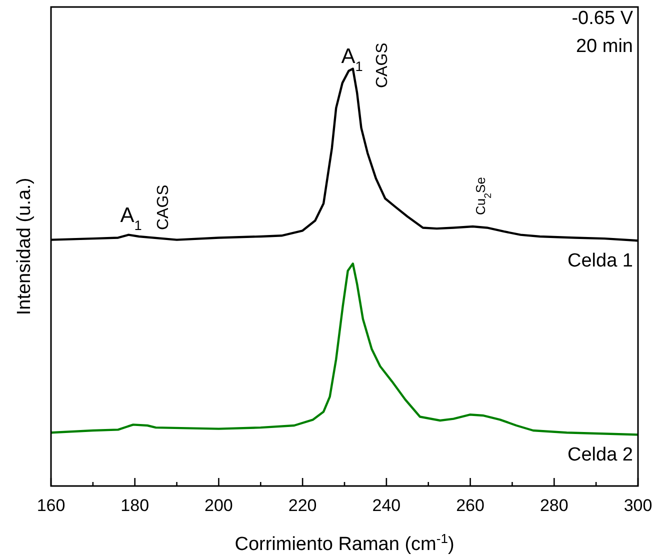  I want to click on x-tick-label: 160, so click(51, 505).